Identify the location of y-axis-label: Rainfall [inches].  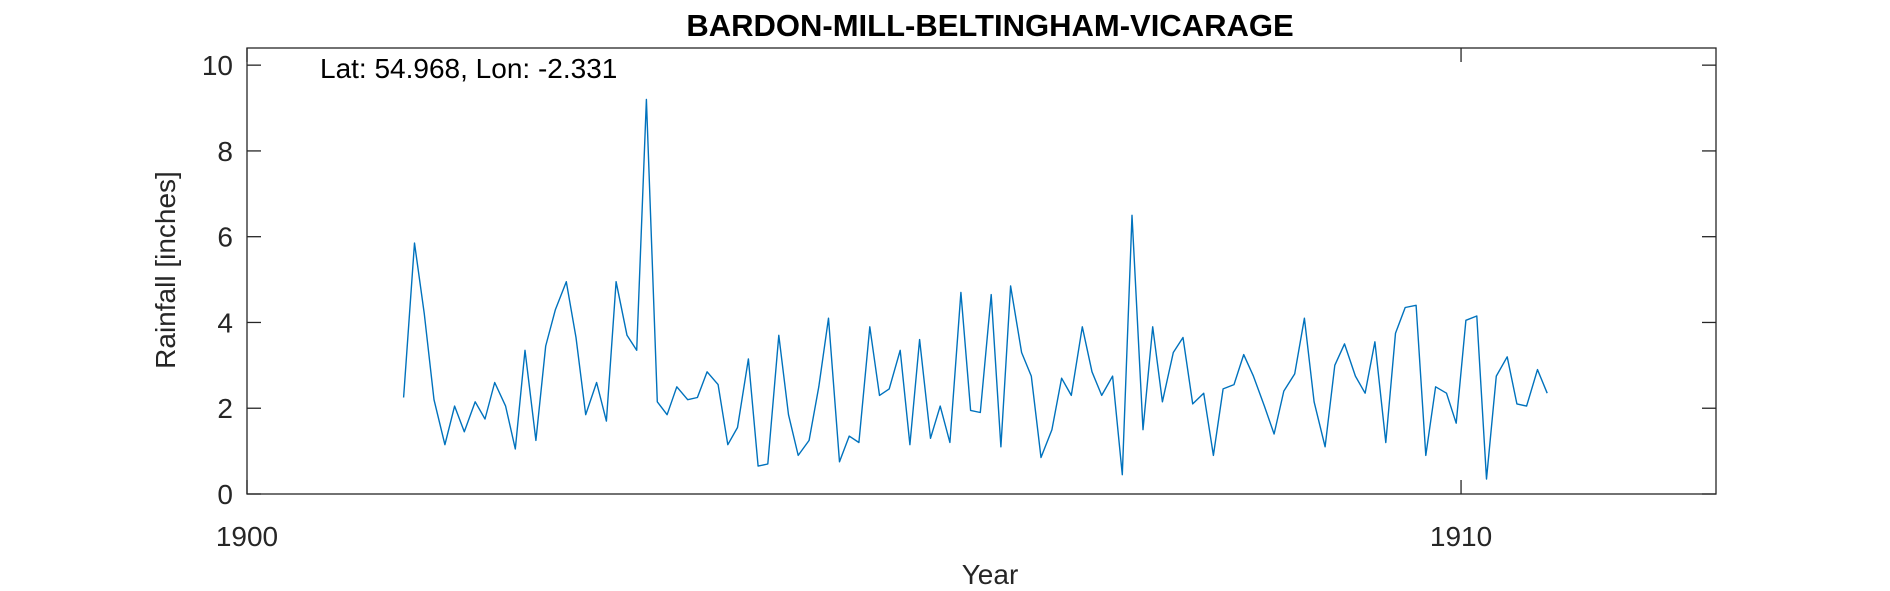
(165, 270).